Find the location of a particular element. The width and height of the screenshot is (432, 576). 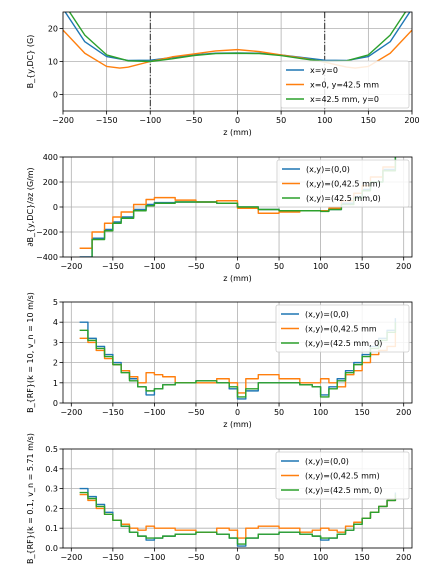

y-tick-label: 200 is located at coordinates (50, 182).